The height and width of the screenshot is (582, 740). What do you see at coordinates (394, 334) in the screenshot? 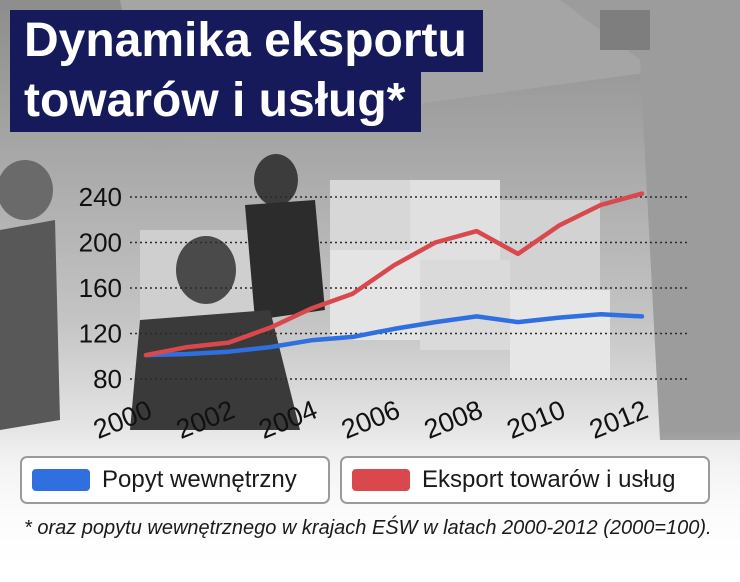
I see `series-line-domestic-demand` at bounding box center [394, 334].